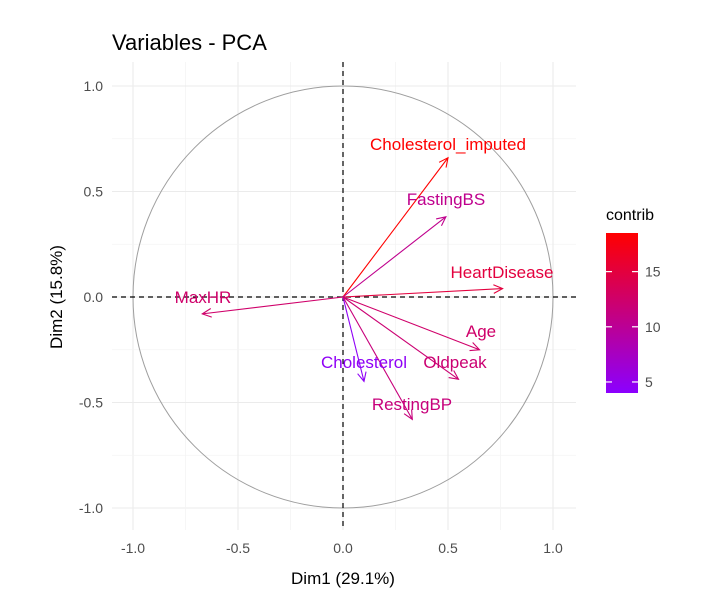  Describe the element at coordinates (454, 375) in the screenshot. I see `arrowhead-oldpeak` at that location.